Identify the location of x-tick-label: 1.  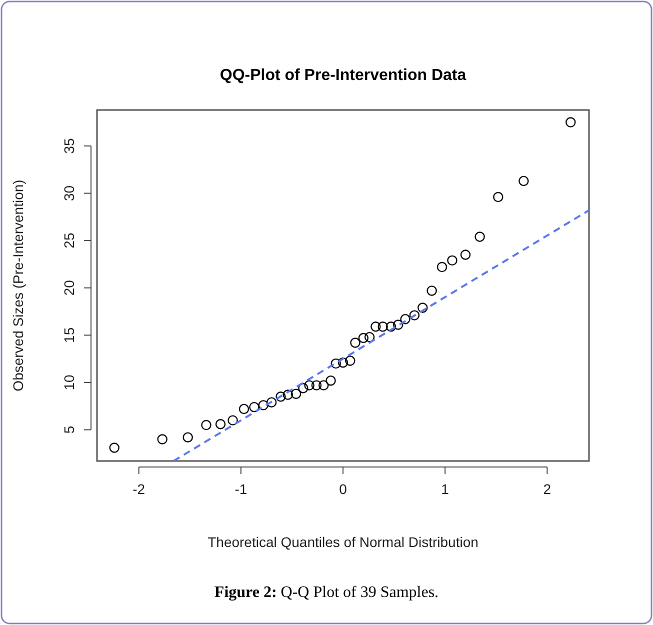
(445, 488).